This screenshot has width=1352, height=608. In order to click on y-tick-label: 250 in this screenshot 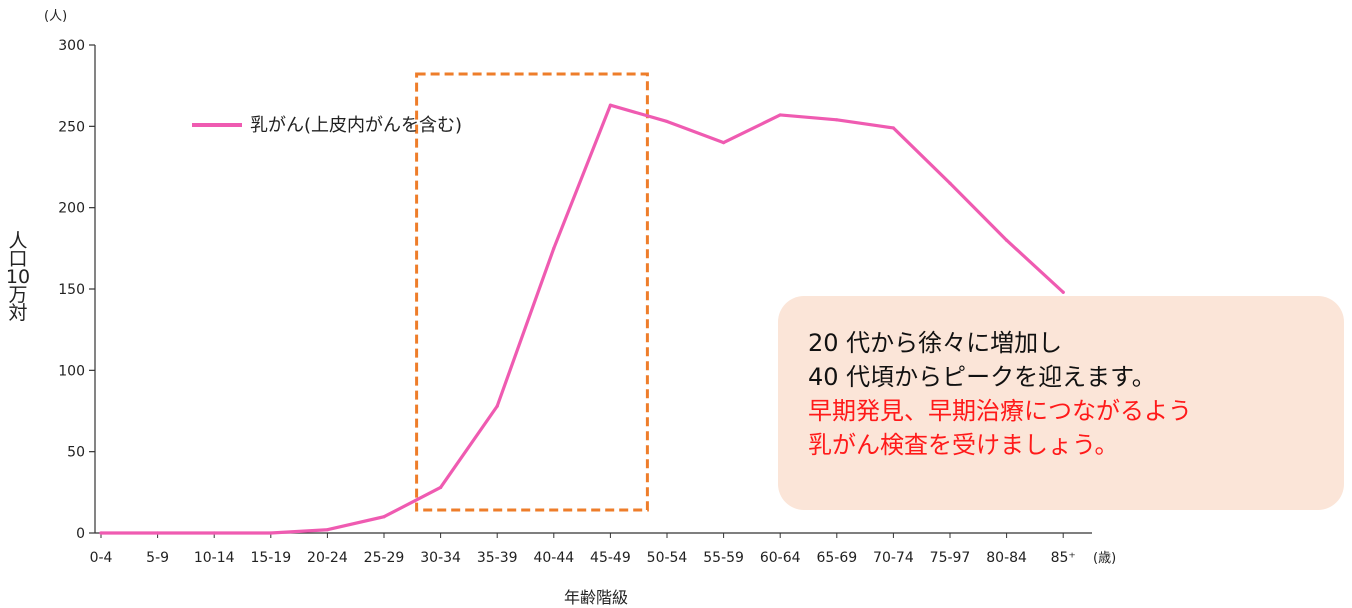, I will do `click(71, 127)`.